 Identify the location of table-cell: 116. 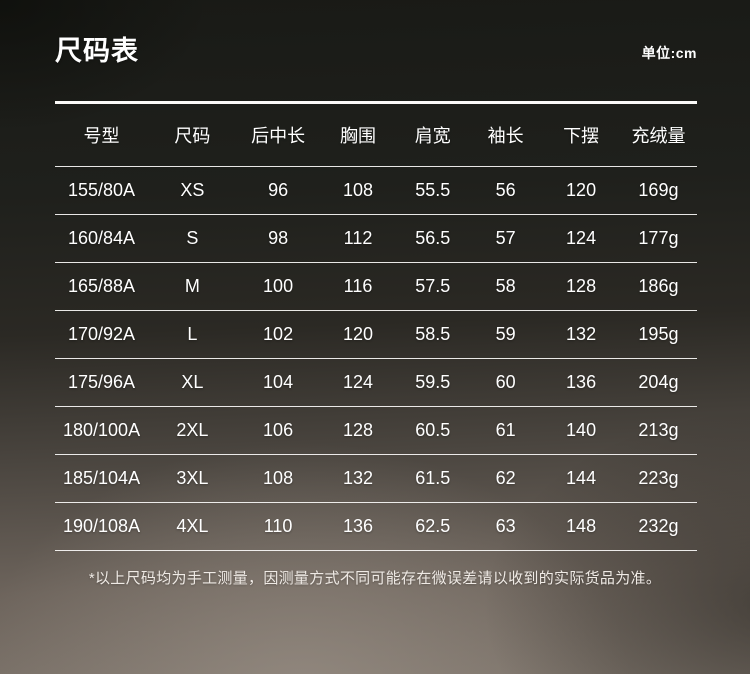
(358, 286).